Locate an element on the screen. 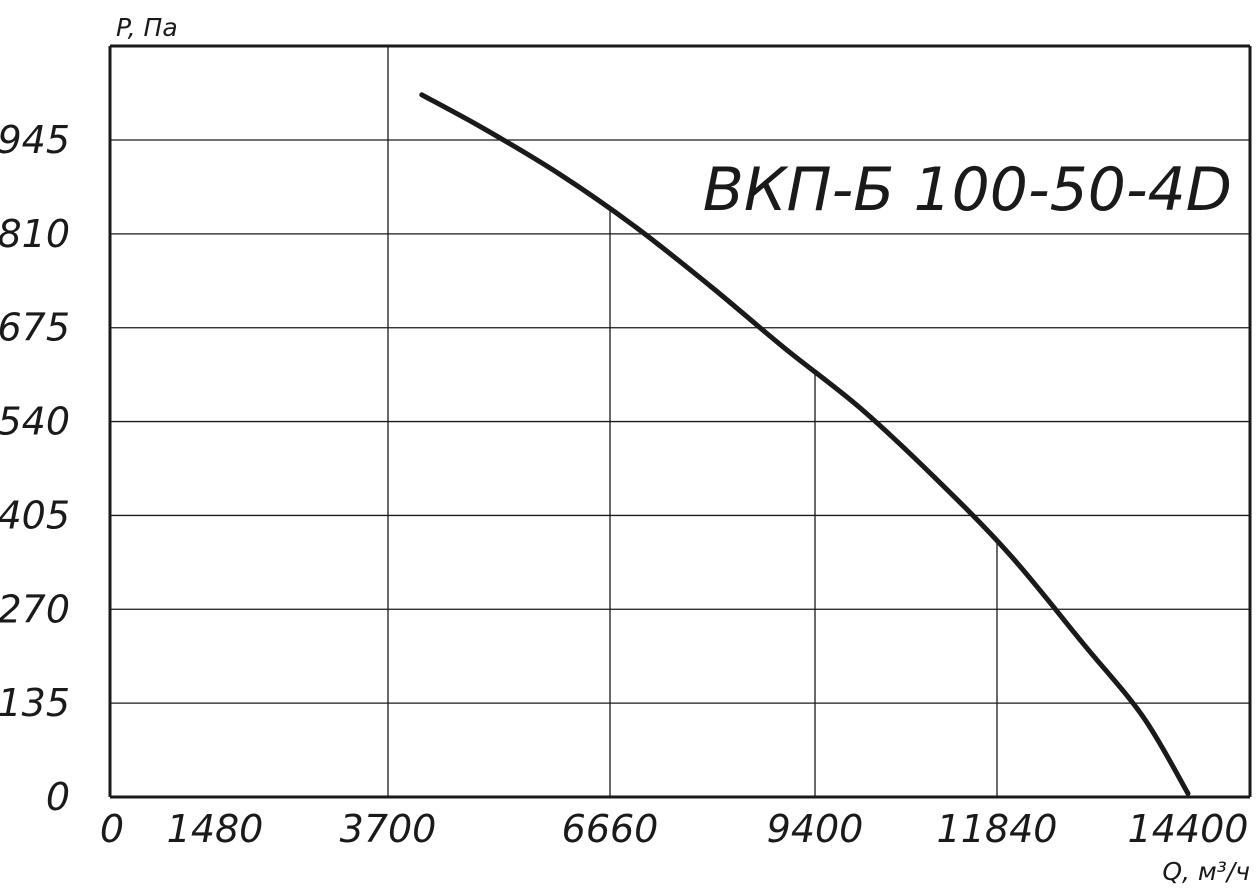  x-tick-label-0: 0 is located at coordinates (112, 829).